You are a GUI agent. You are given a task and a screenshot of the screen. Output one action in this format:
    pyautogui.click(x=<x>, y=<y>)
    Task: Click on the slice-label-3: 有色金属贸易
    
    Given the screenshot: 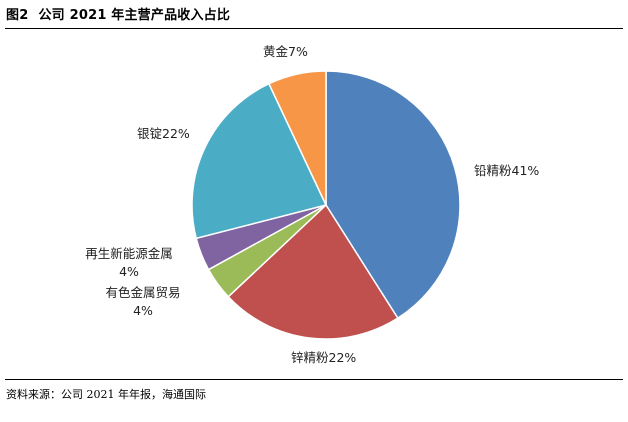 What is the action you would take?
    pyautogui.click(x=142, y=292)
    